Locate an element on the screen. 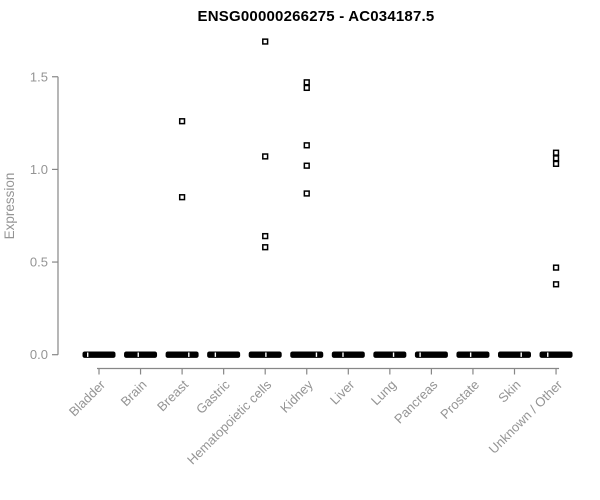 The height and width of the screenshot is (500, 600). x-tick-label: Unknown / Other is located at coordinates (526, 417).